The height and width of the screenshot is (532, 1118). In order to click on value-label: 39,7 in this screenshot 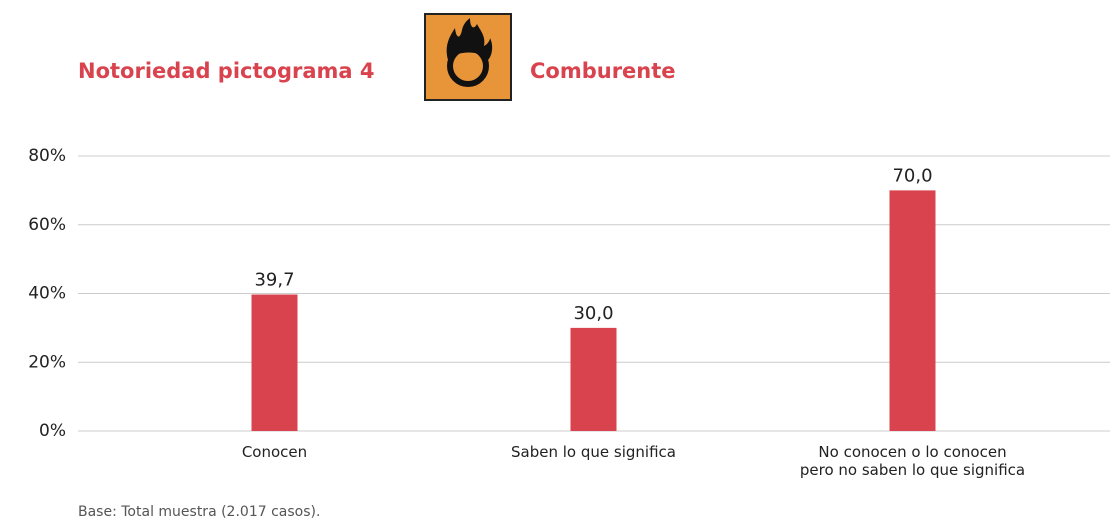, I will do `click(274, 280)`.